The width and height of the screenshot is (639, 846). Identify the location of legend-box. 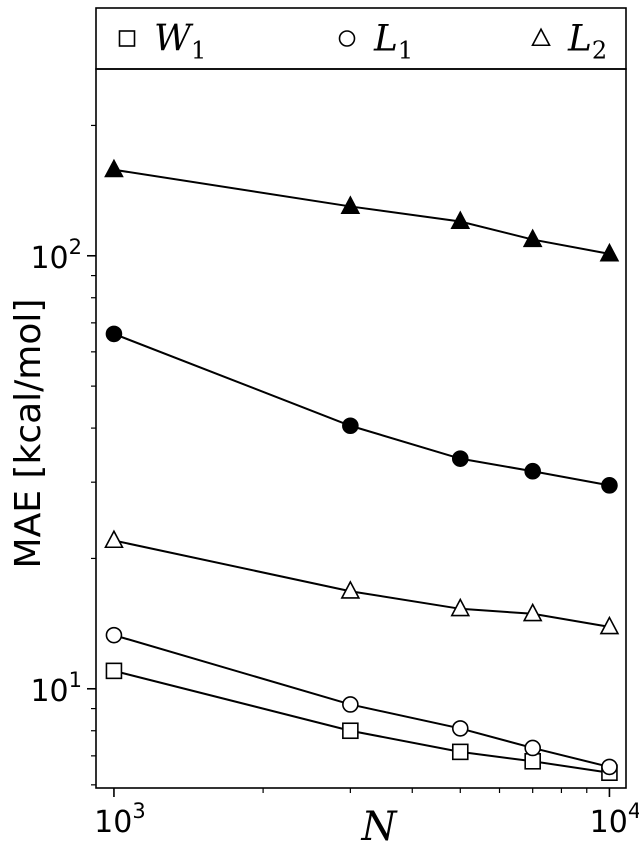
(361, 38).